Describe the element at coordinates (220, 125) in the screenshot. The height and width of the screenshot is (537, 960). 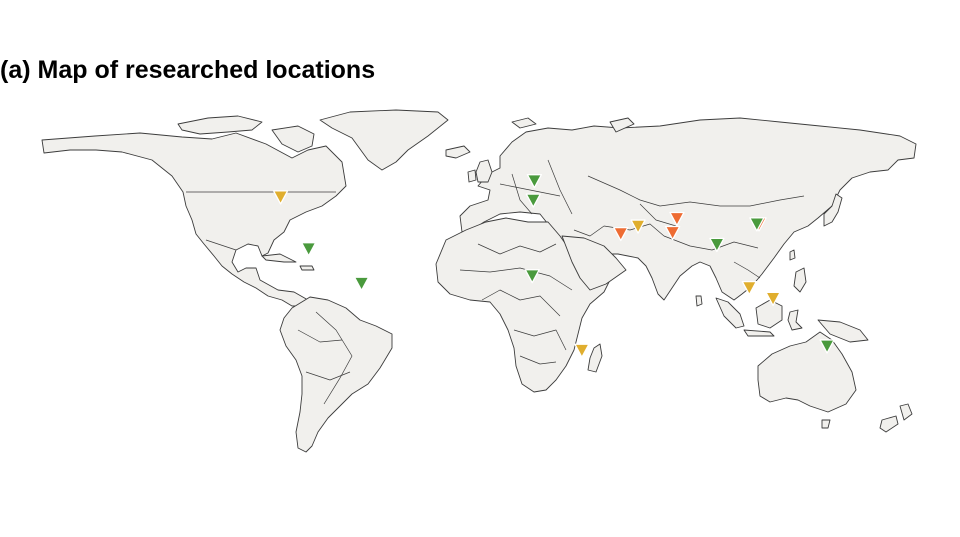
I see `landmass-arctic-islands` at that location.